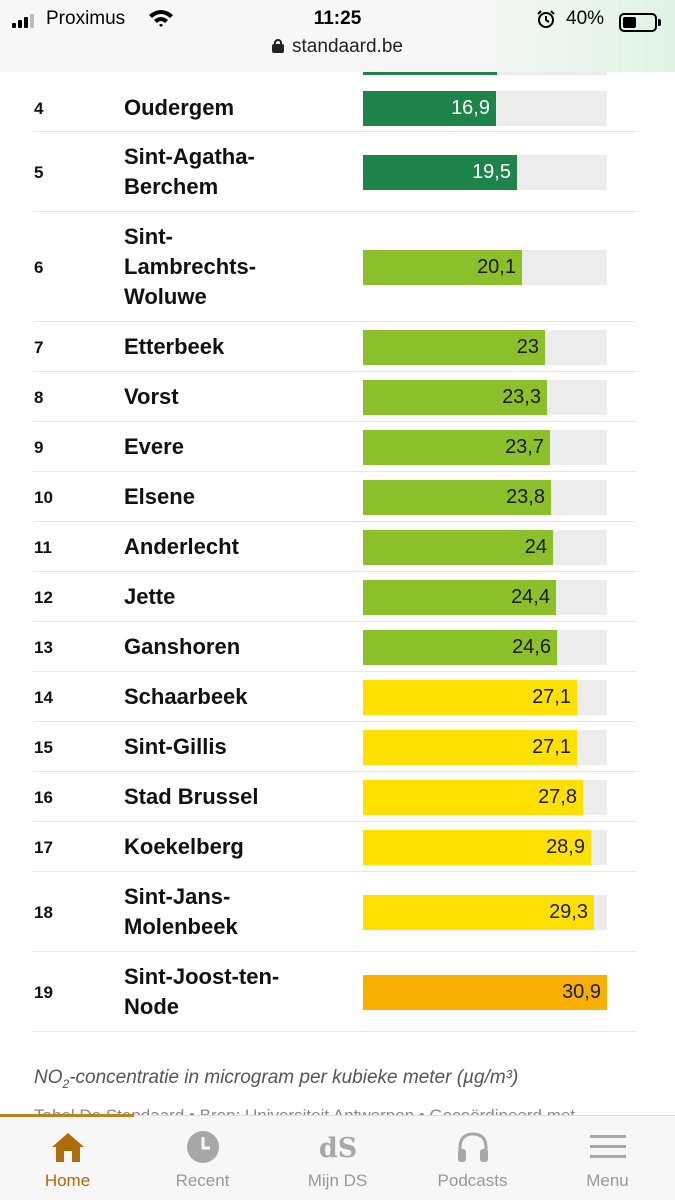  I want to click on no2-bar: 19,5, so click(440, 172).